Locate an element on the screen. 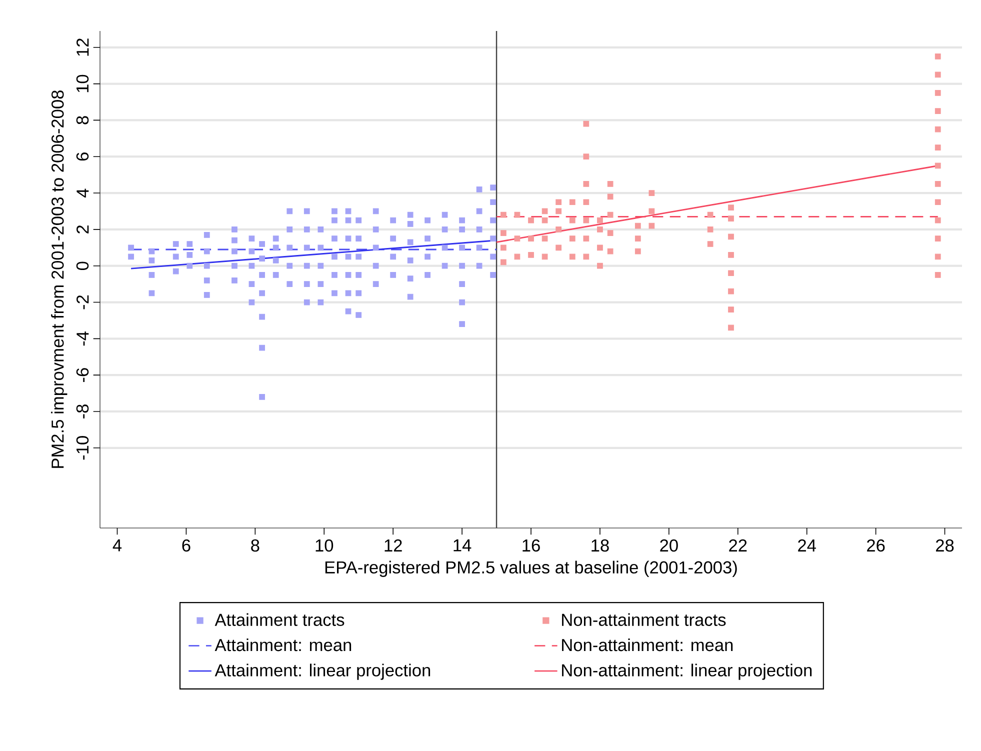 The image size is (981, 751). y-tick-label: -10 is located at coordinates (82, 448).